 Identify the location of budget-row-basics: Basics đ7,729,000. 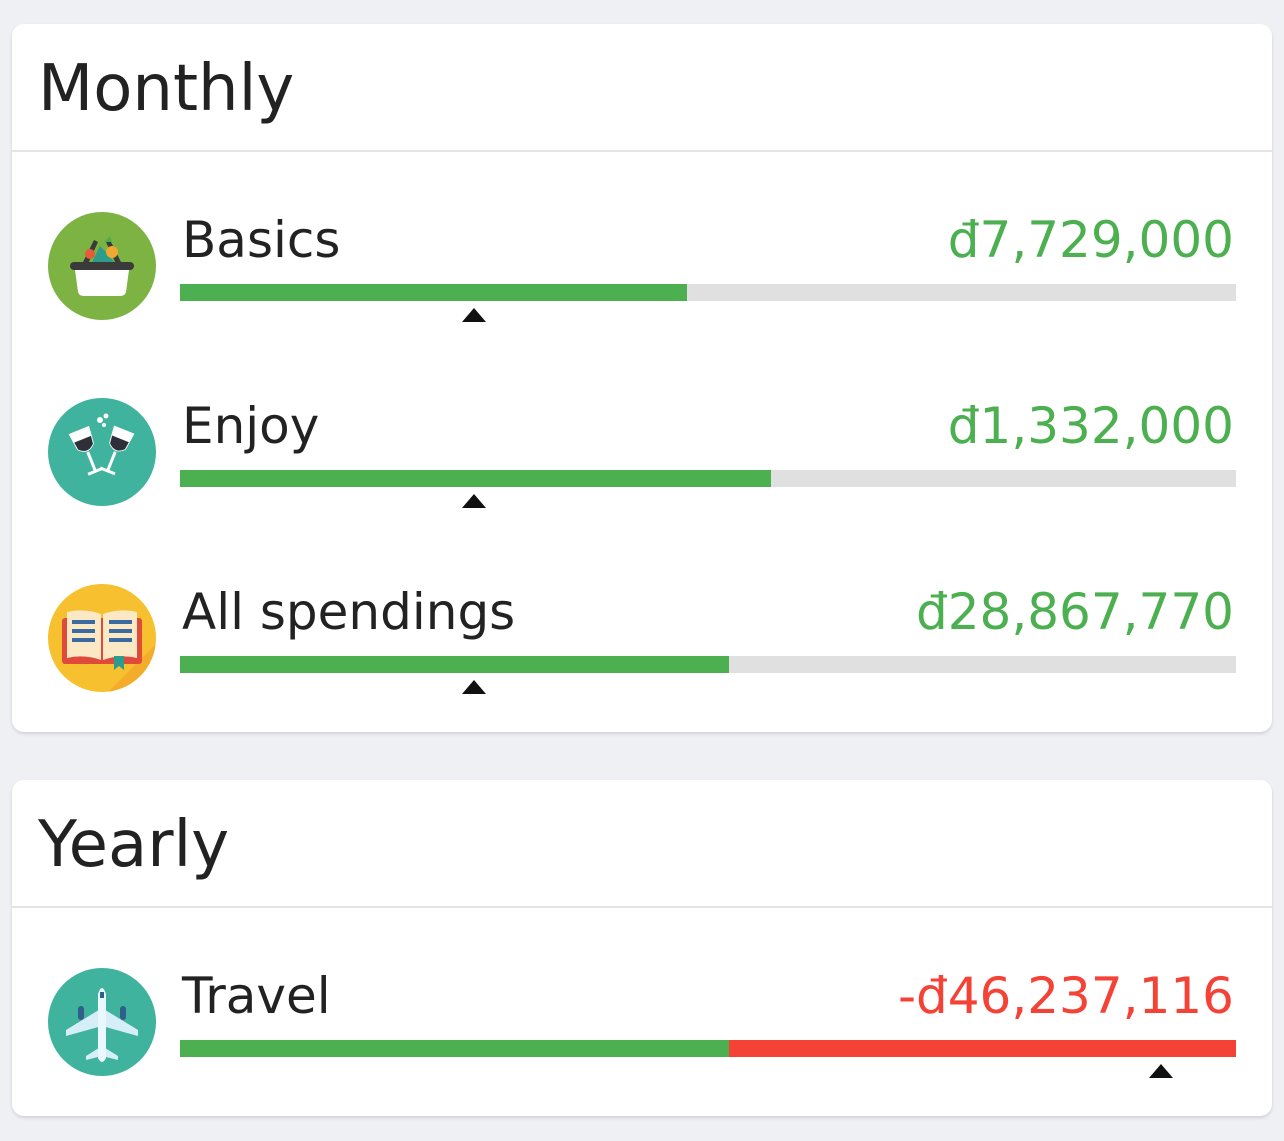
(642, 286).